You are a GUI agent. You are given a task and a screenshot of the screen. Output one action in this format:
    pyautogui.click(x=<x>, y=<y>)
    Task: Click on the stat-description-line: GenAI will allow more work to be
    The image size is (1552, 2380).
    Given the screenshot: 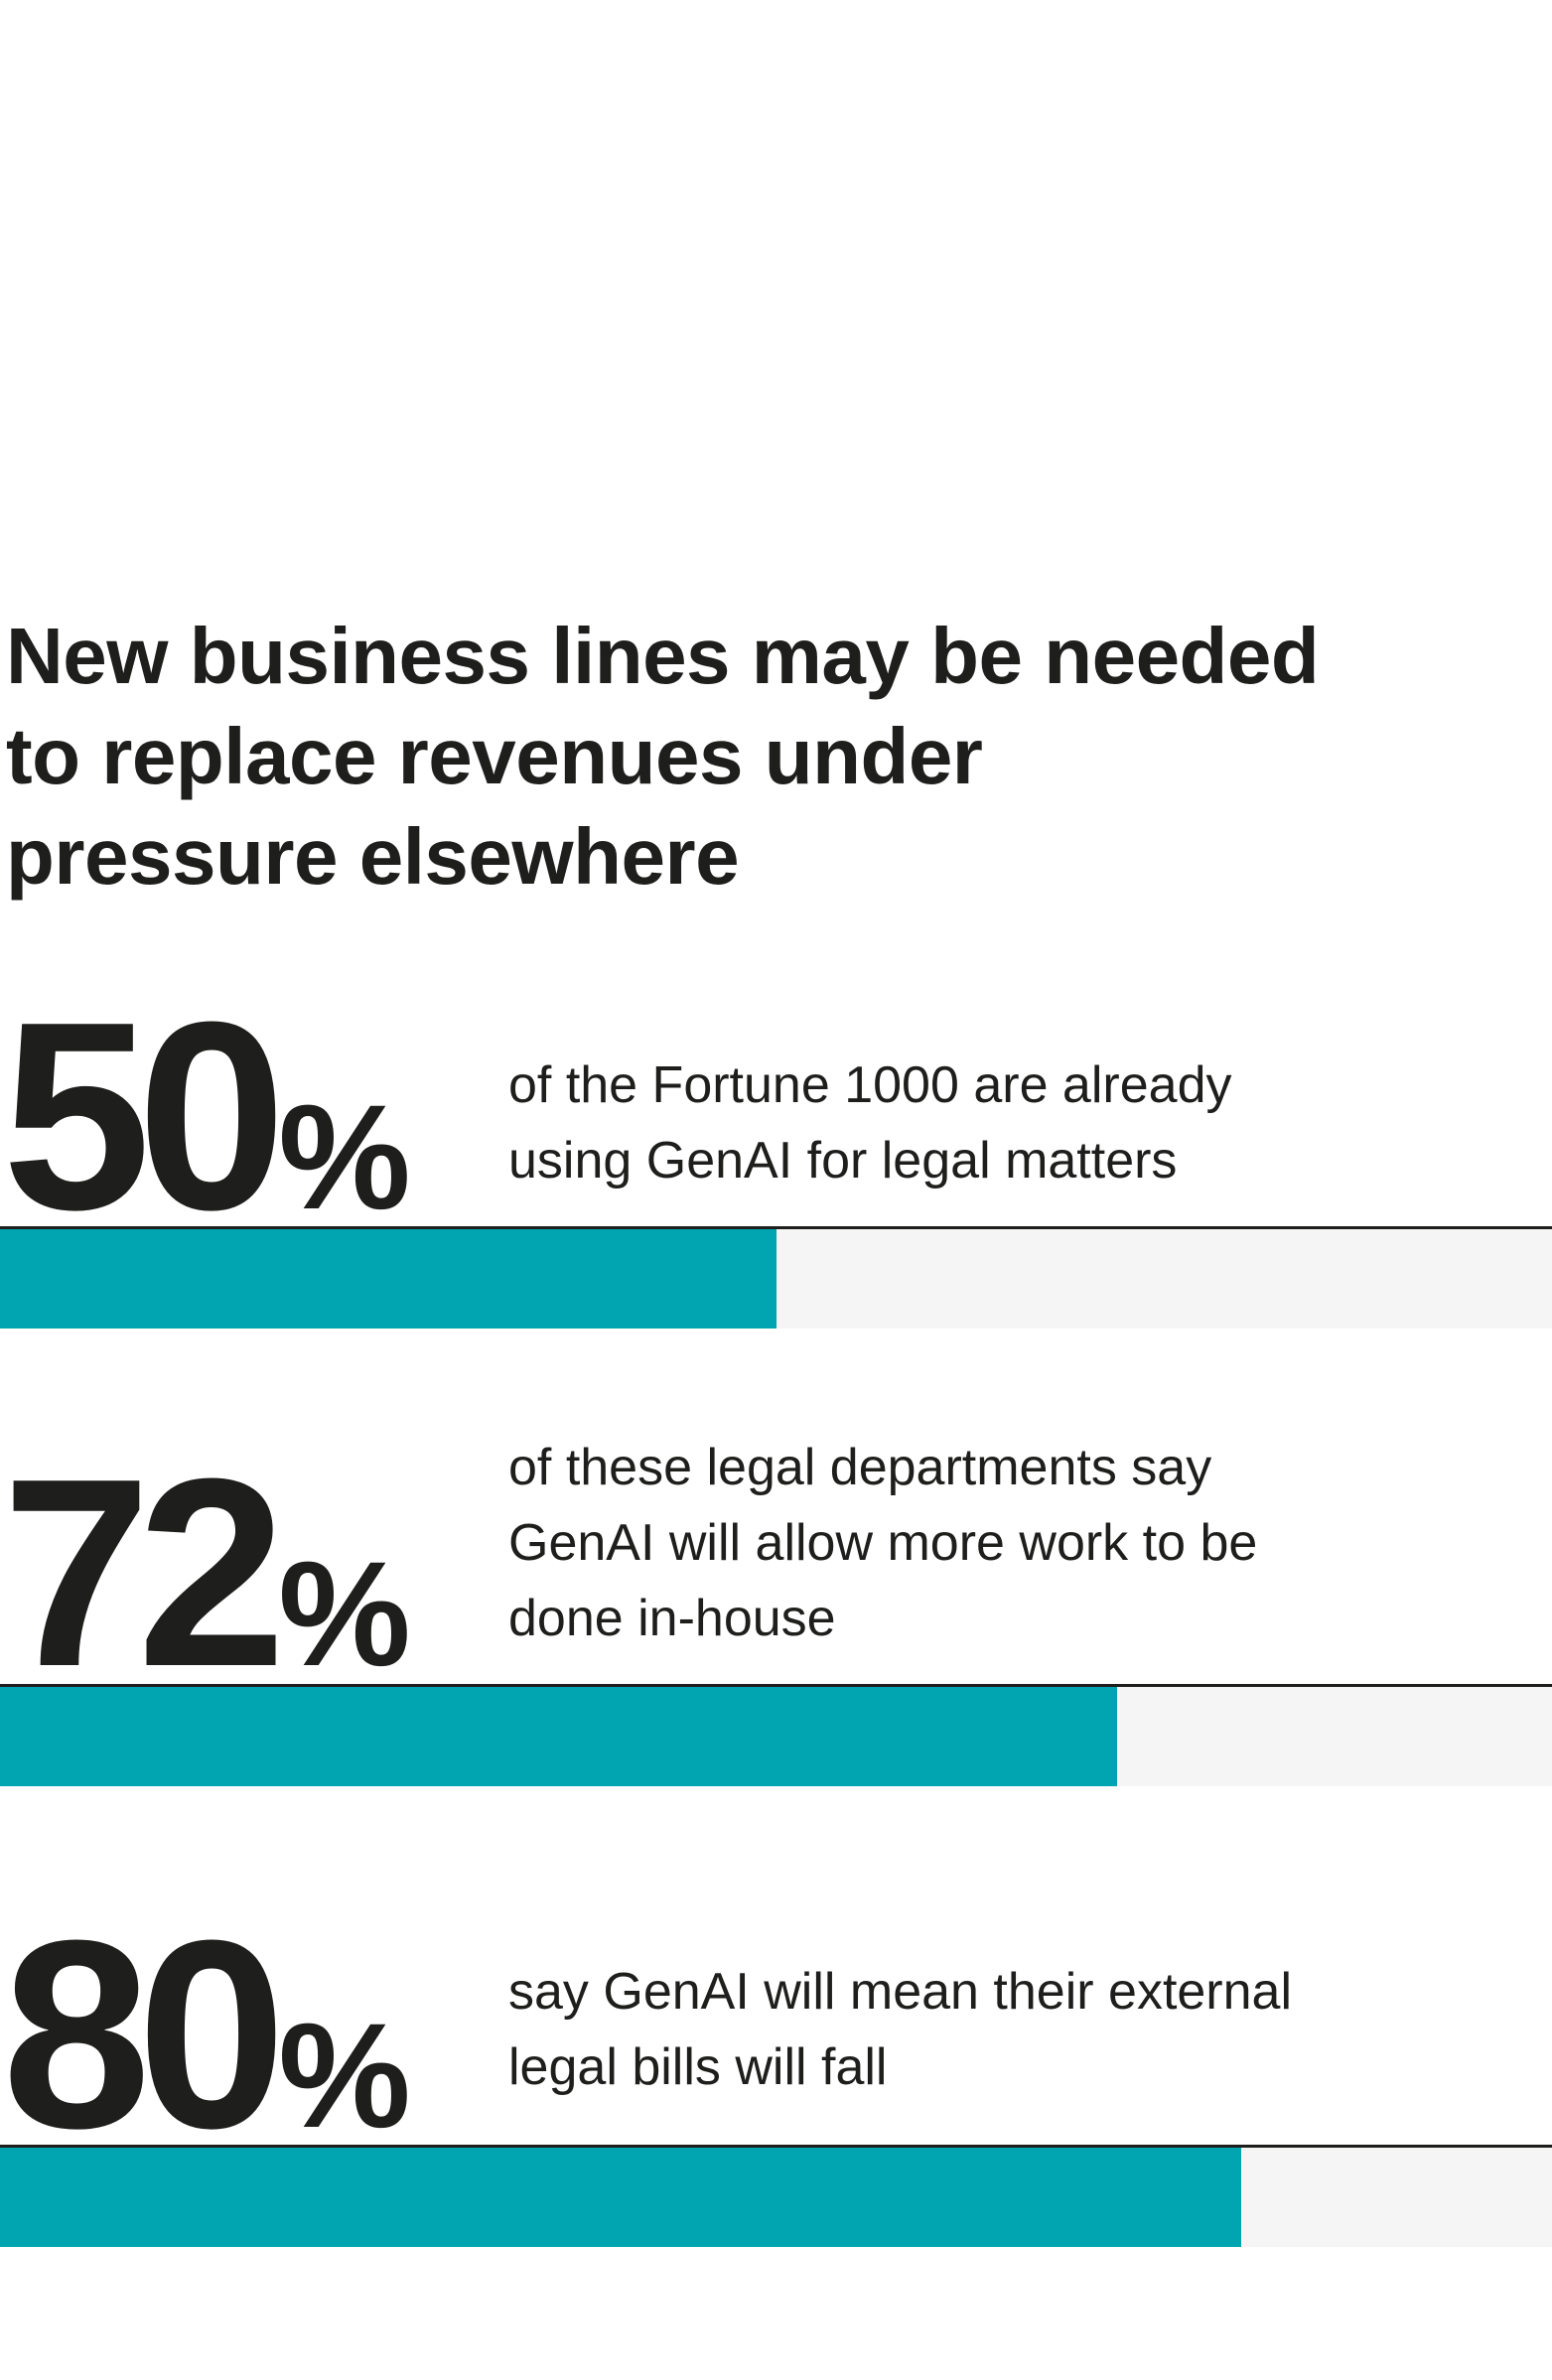 What is the action you would take?
    pyautogui.click(x=883, y=1543)
    